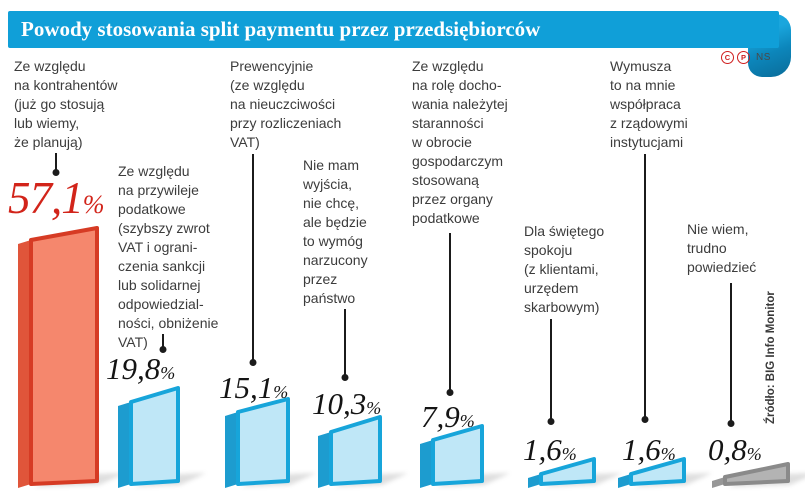 Image resolution: width=805 pixels, height=492 pixels. Describe the element at coordinates (727, 57) in the screenshot. I see `copyright-icon: C` at that location.